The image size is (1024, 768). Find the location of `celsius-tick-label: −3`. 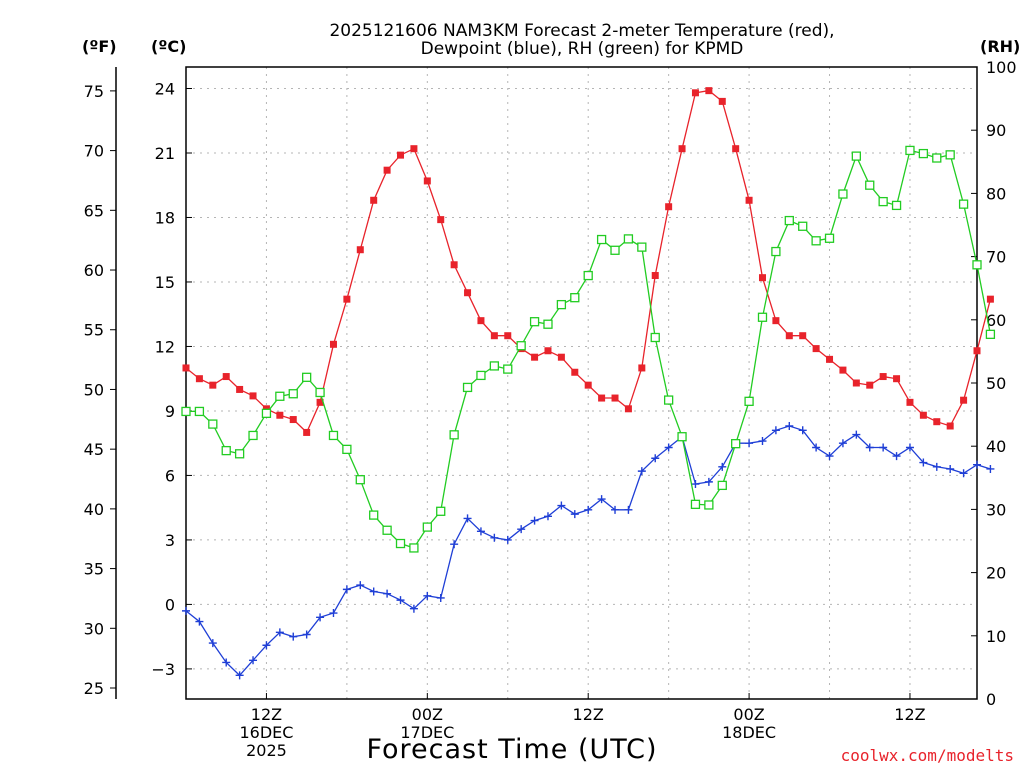

celsius-tick-label: −3 is located at coordinates (163, 669).